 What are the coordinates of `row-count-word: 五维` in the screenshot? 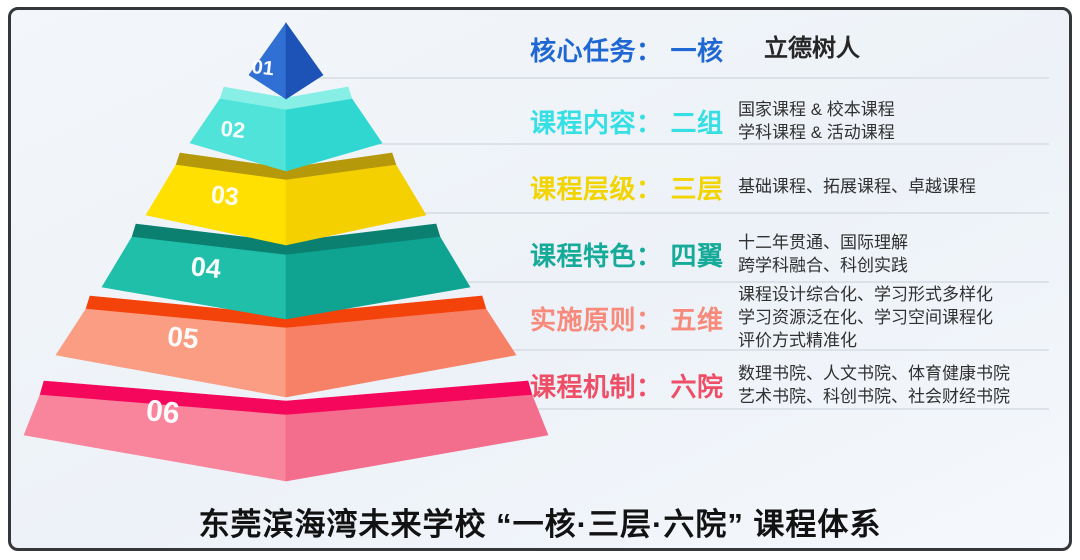 It's located at (697, 319).